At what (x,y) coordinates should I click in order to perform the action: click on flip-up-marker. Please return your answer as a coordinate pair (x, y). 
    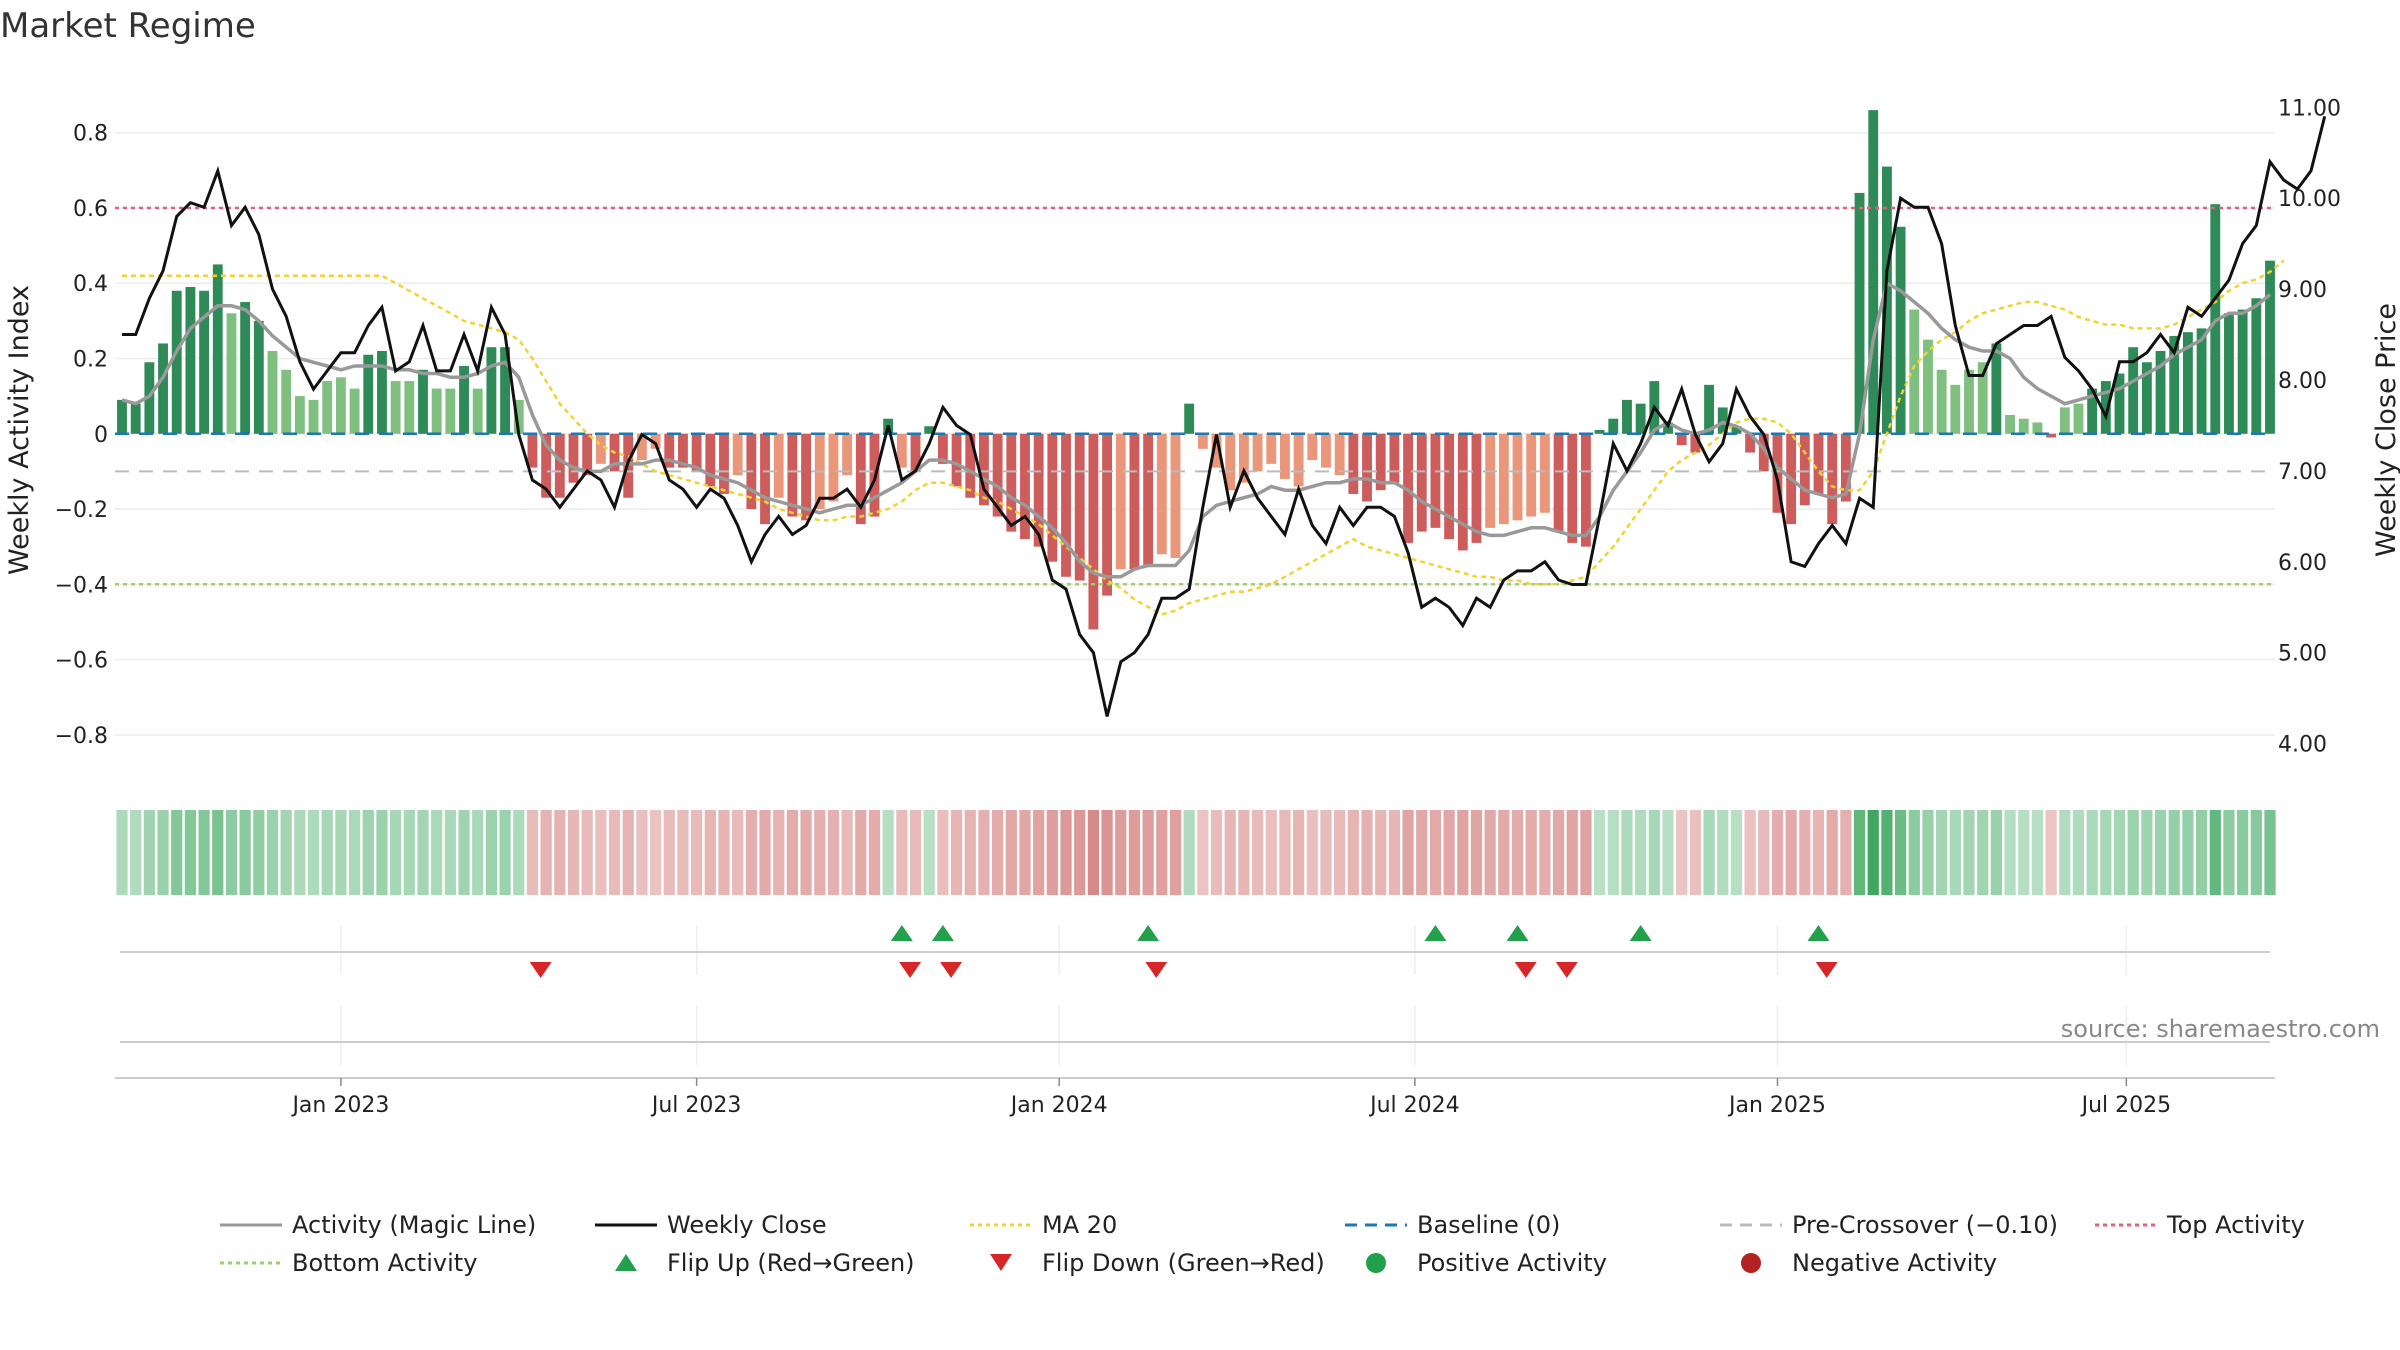
    Looking at the image, I should click on (1148, 933).